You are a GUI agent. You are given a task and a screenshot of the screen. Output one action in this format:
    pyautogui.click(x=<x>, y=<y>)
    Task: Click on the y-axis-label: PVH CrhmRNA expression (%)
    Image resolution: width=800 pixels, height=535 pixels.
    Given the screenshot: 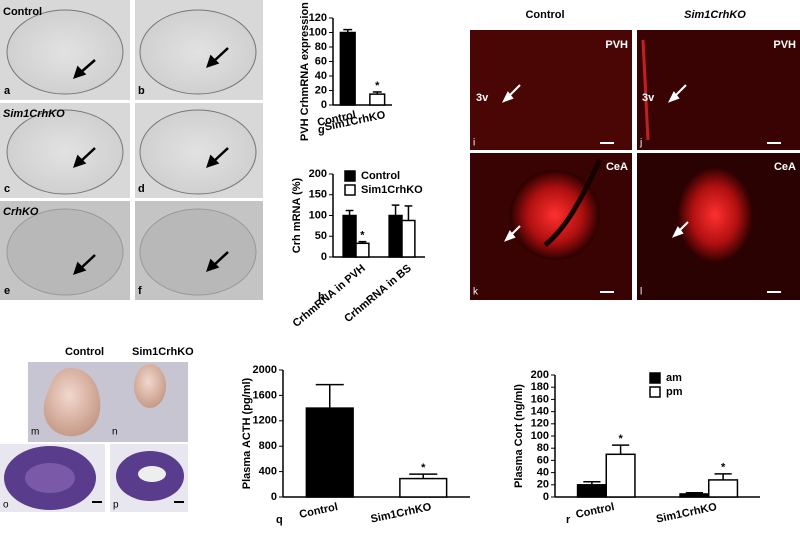 What is the action you would take?
    pyautogui.click(x=305, y=70)
    